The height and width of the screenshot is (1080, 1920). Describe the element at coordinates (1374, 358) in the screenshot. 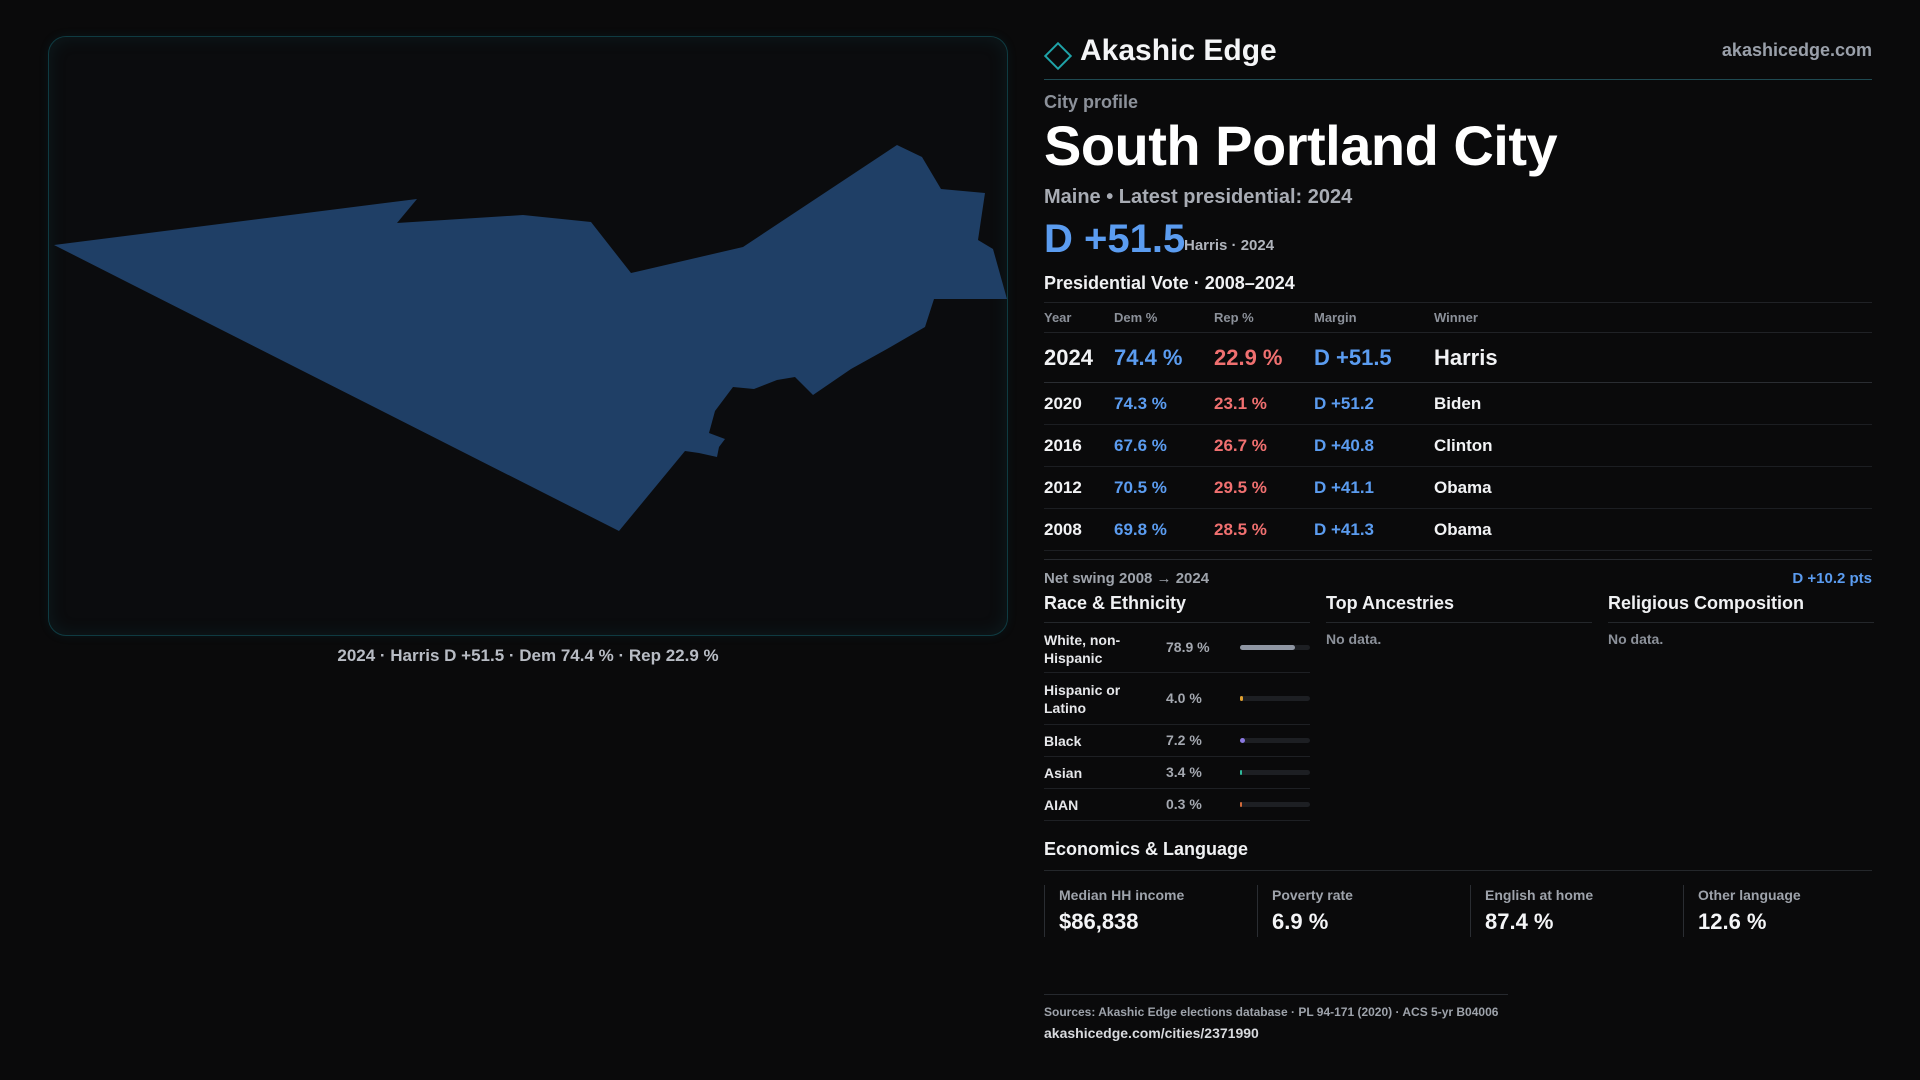

I see `cell-margin: D +51.5` at that location.